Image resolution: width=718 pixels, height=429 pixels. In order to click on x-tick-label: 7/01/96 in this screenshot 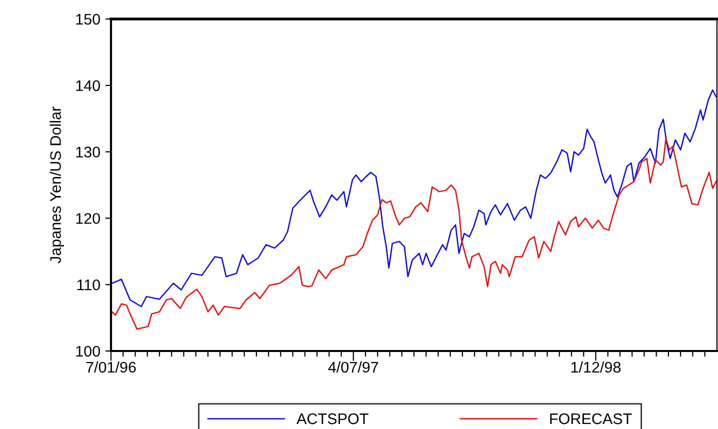, I will do `click(111, 367)`.